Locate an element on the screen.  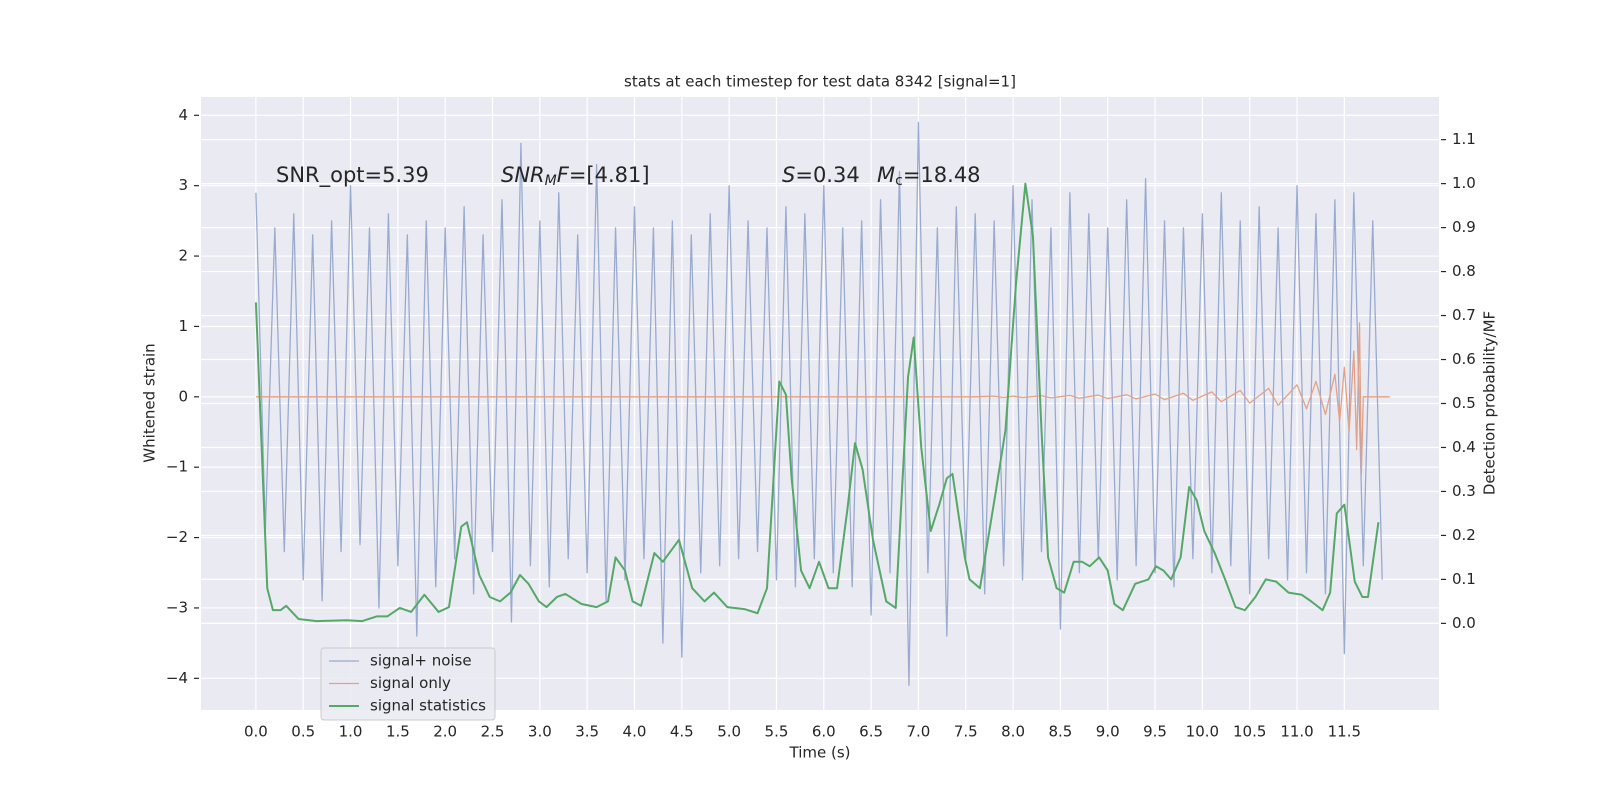
x-tick-label: 1.0 is located at coordinates (351, 732).